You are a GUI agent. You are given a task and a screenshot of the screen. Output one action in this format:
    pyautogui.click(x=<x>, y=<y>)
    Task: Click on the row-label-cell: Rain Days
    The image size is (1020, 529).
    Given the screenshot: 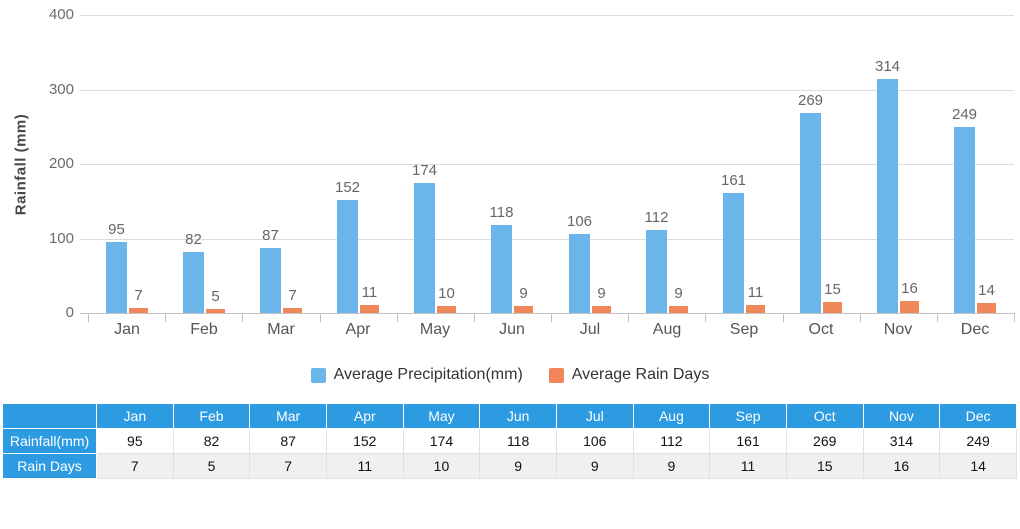 What is the action you would take?
    pyautogui.click(x=49, y=466)
    